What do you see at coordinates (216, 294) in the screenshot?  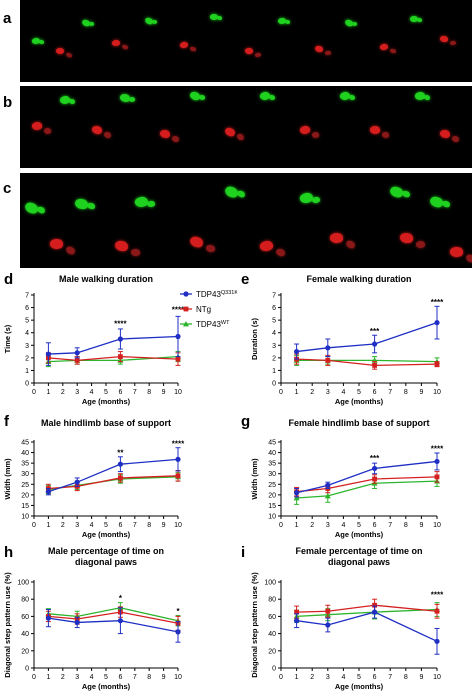 I see `legend-label: TDP43Q331K` at bounding box center [216, 294].